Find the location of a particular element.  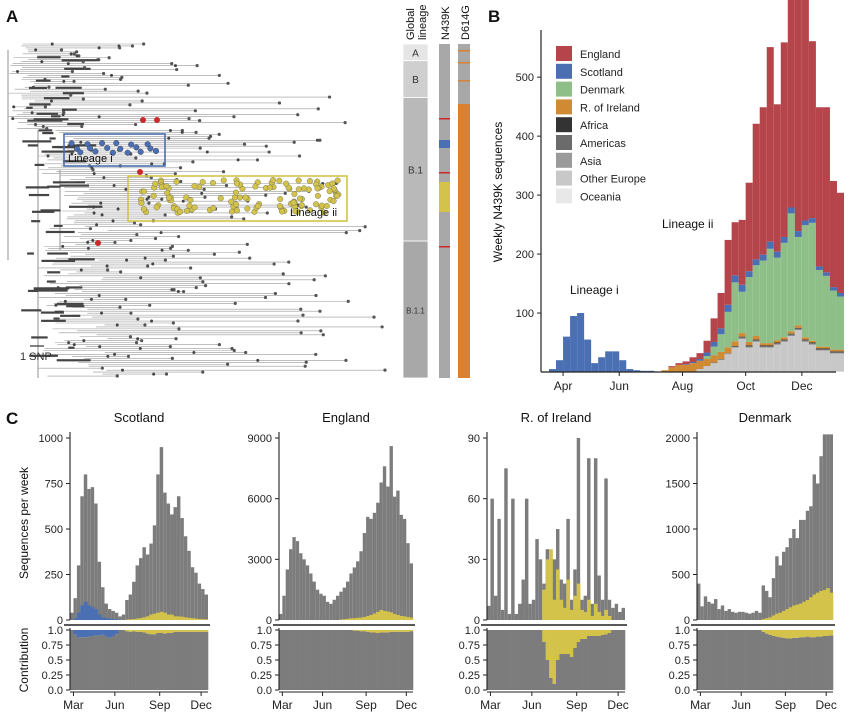

global-lineage-column: A B B.1 B.1.1 is located at coordinates (415, 211).